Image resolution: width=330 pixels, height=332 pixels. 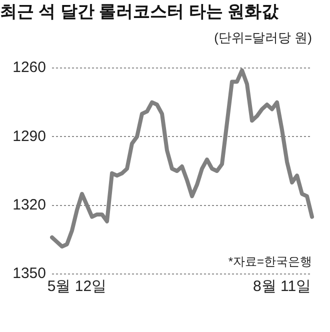 What do you see at coordinates (29, 136) in the screenshot?
I see `y-tick-label: 1290` at bounding box center [29, 136].